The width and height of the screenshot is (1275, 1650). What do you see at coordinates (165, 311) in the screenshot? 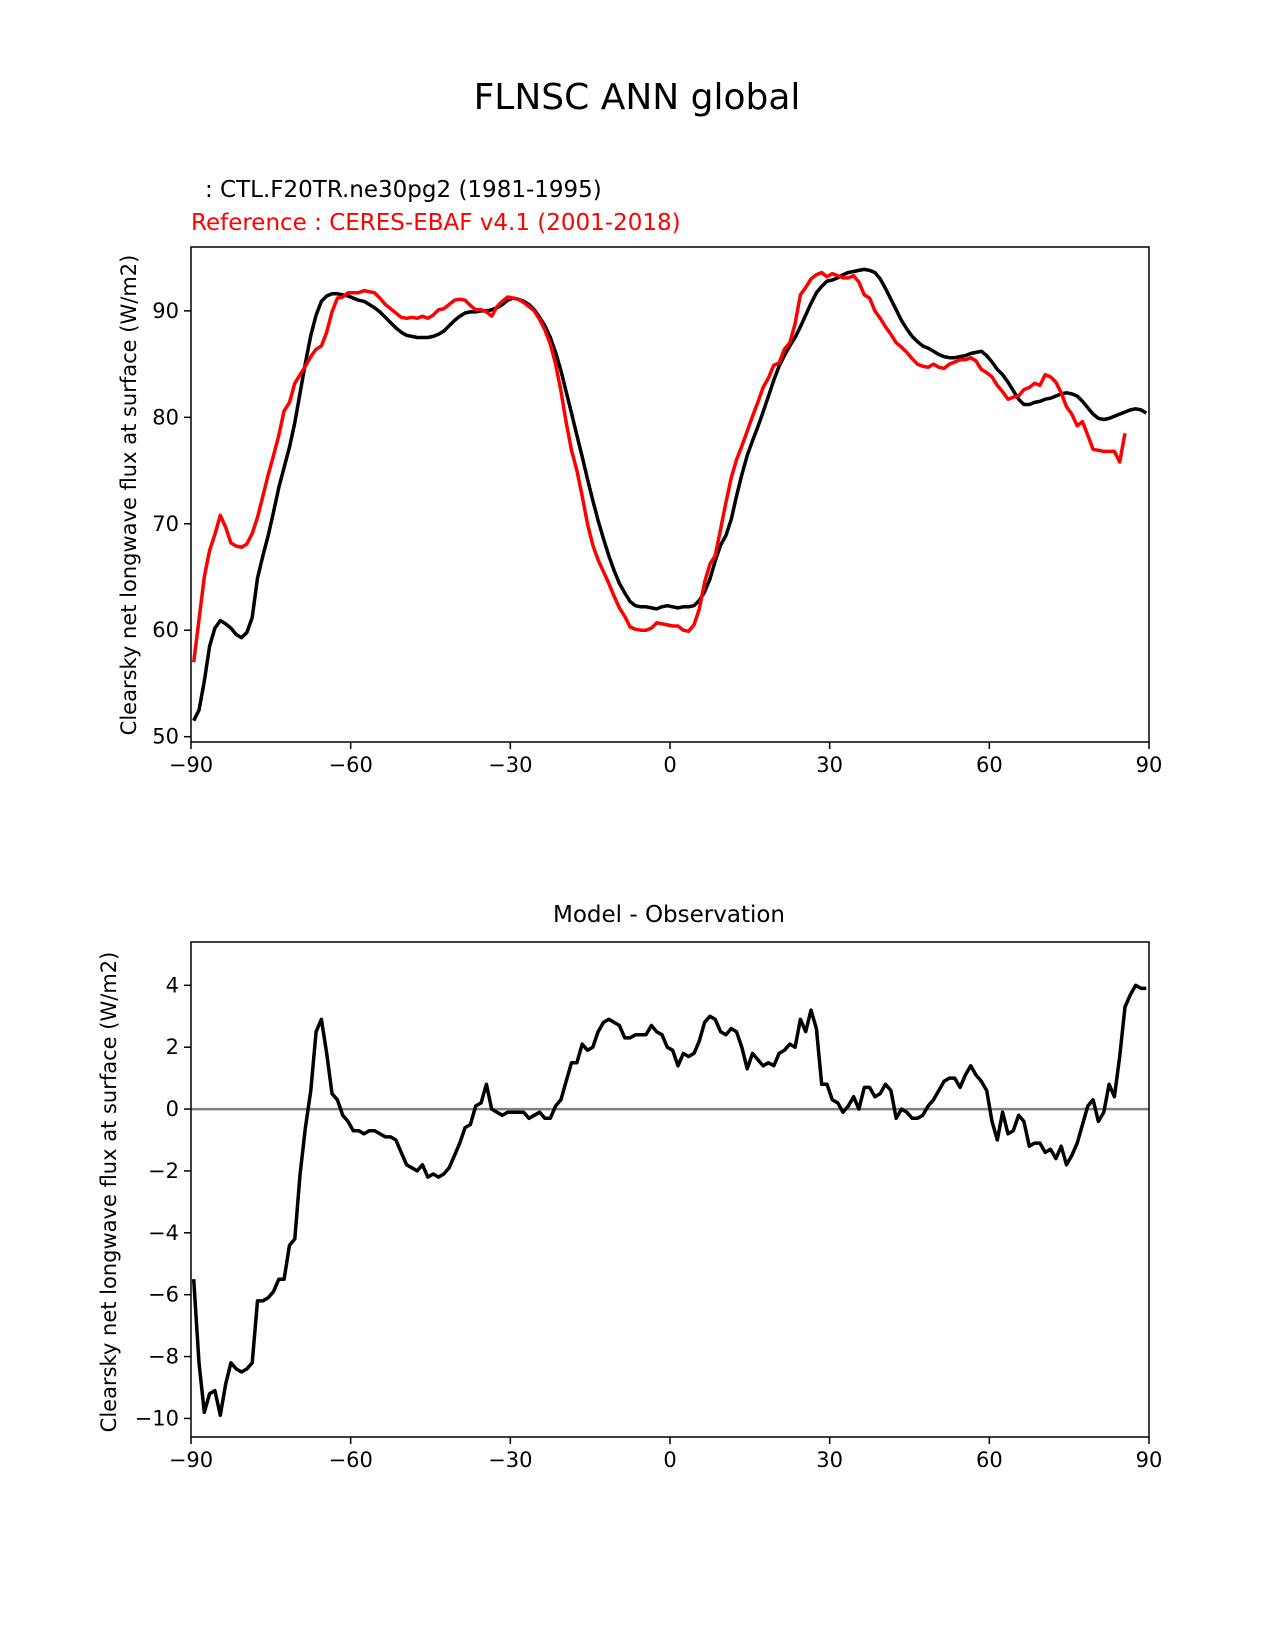
I see `y-tick-label: 90` at bounding box center [165, 311].